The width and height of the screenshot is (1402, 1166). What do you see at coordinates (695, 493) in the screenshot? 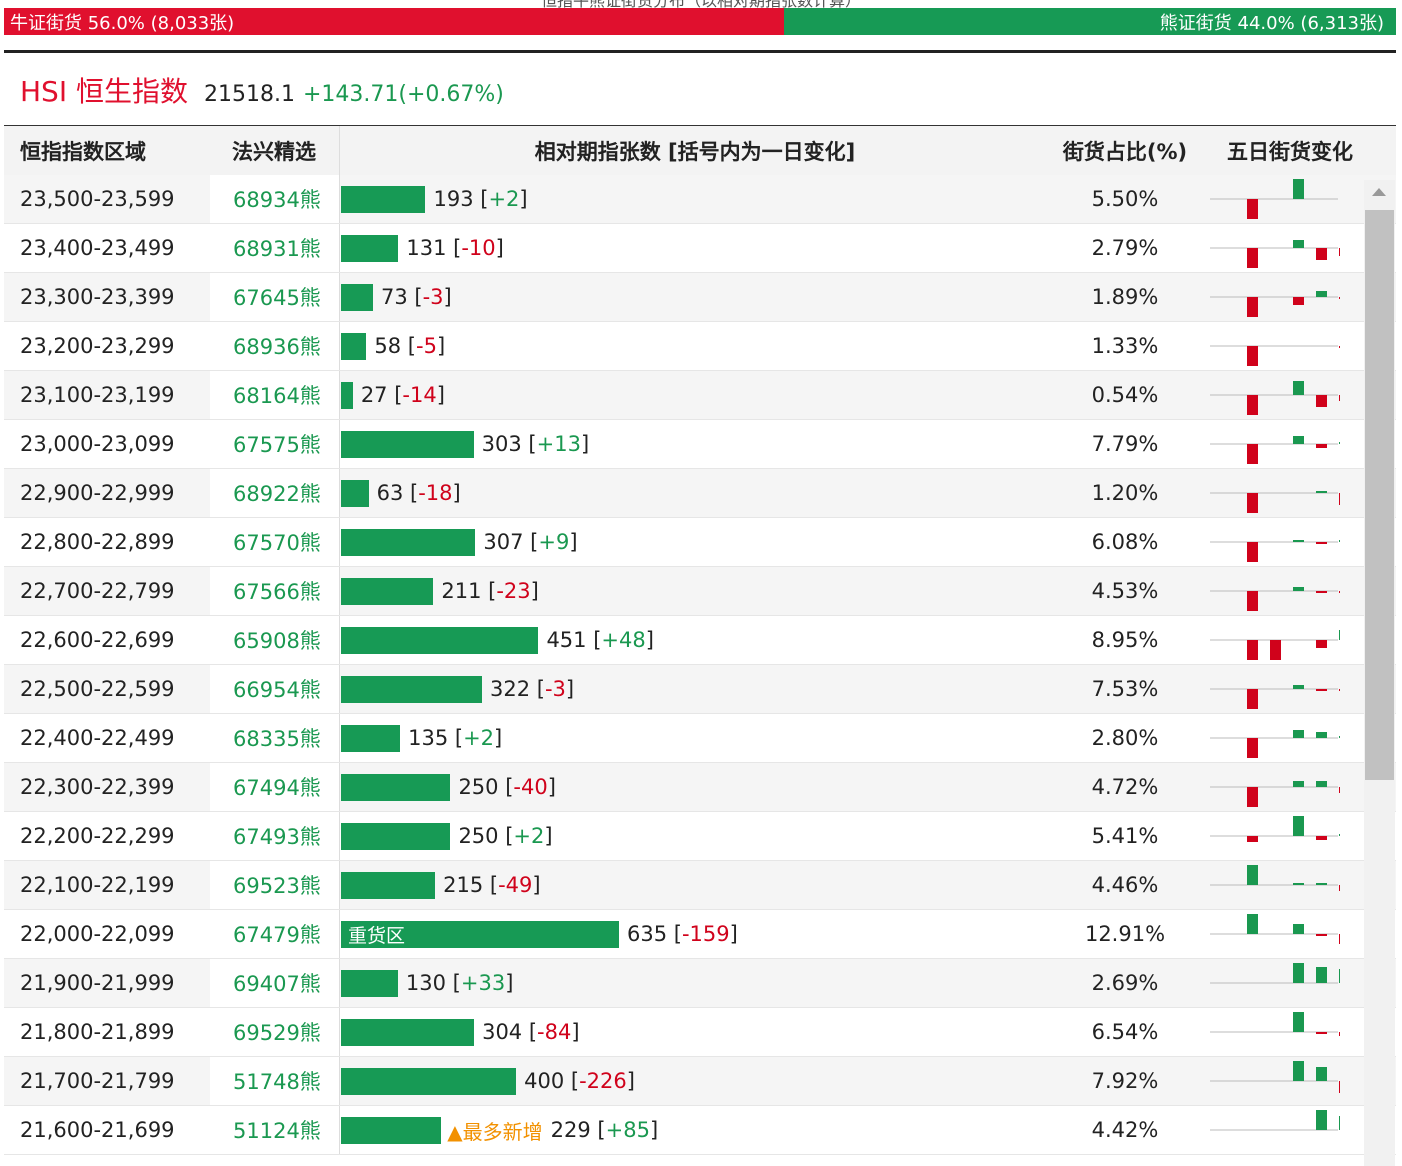
I see `bar-cell: 63 [-18]` at bounding box center [695, 493].